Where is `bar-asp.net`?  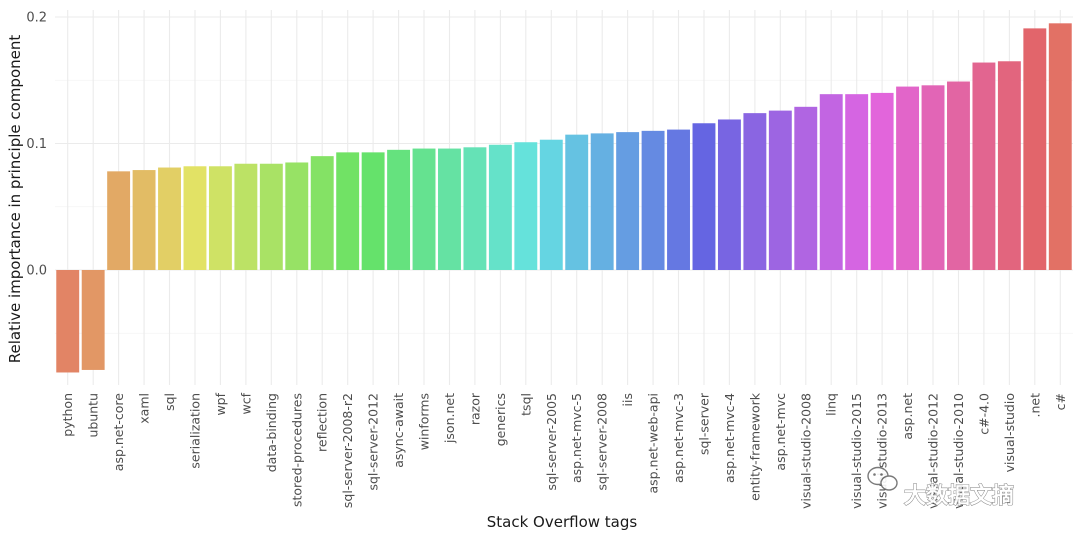
bar-asp.net is located at coordinates (908, 178).